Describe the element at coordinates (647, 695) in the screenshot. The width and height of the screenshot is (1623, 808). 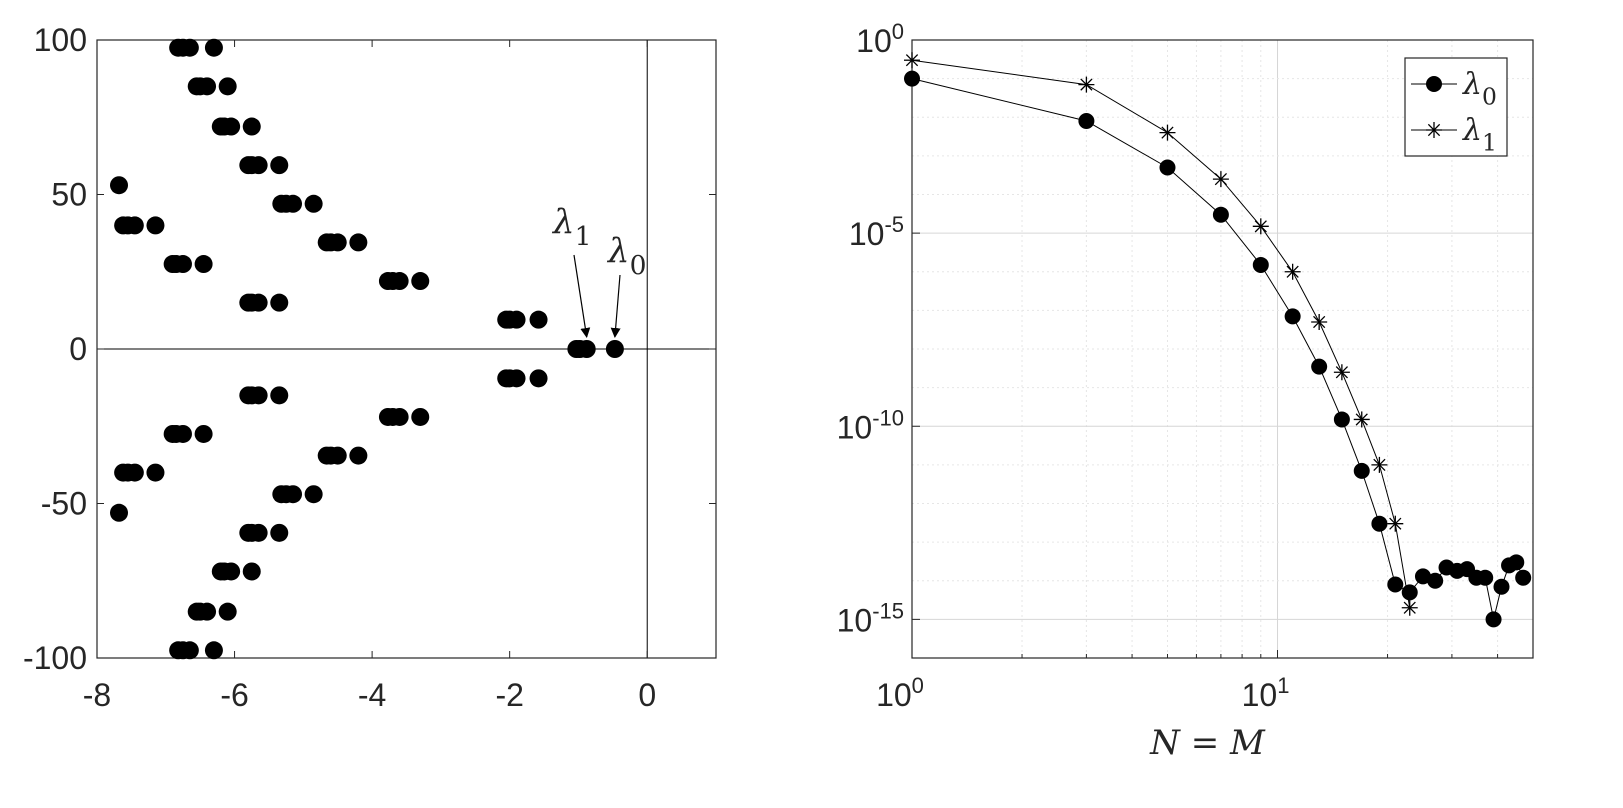
I see `x-tick-label: 0` at that location.